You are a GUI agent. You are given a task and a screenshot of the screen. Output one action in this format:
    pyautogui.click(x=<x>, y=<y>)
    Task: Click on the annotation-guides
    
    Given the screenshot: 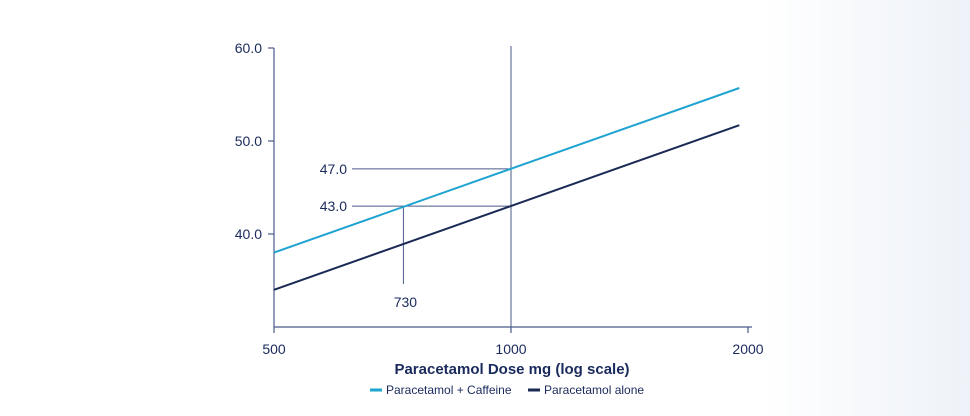 What is the action you would take?
    pyautogui.click(x=432, y=186)
    